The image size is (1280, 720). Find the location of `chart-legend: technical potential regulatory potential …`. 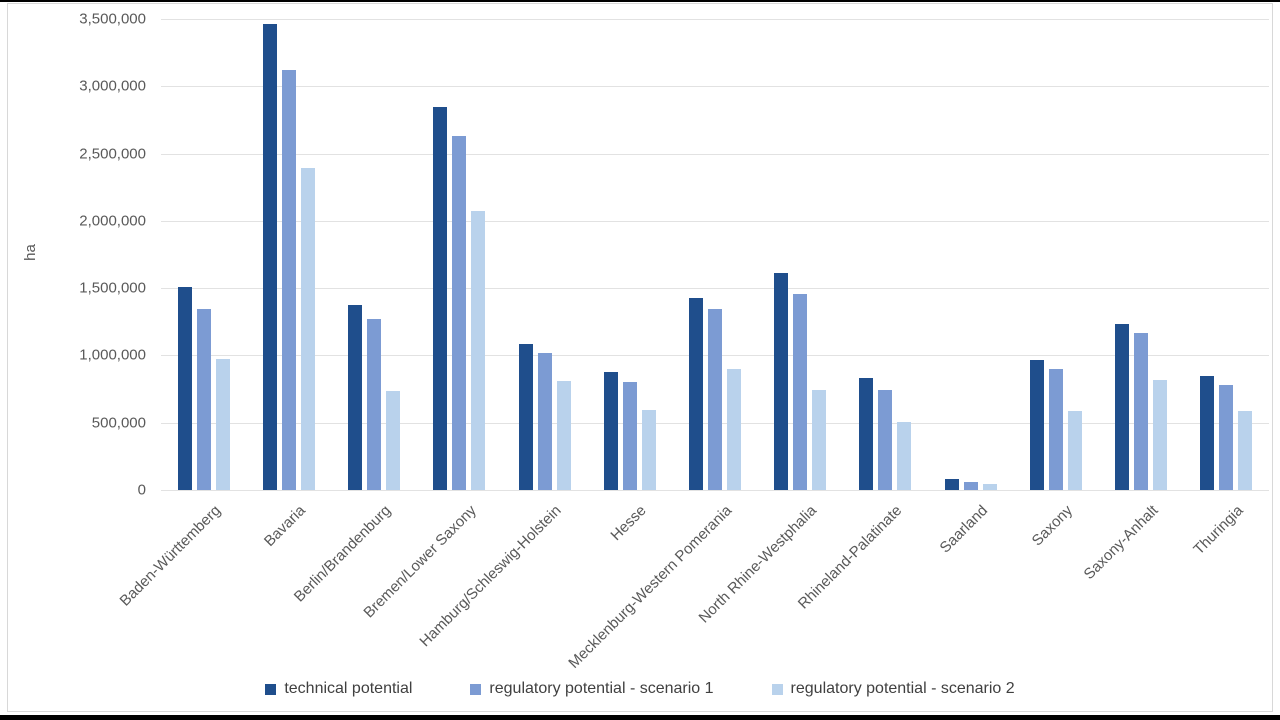

chart-legend: technical potential regulatory potential … is located at coordinates (640, 689).